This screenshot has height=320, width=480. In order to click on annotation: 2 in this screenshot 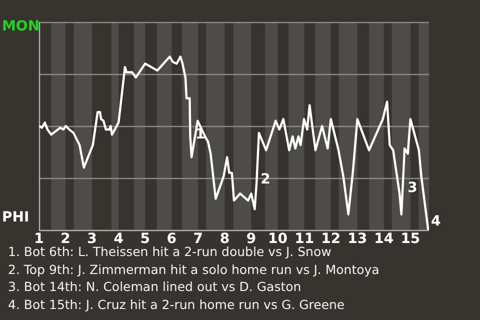, I will do `click(265, 179)`.